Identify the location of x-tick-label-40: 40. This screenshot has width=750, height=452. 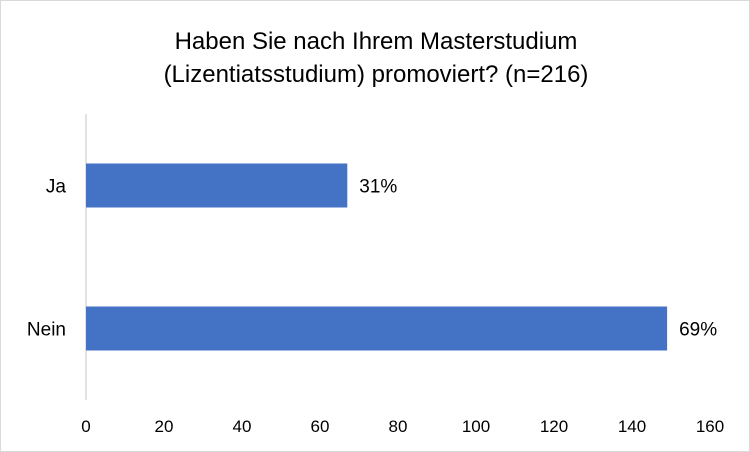
(242, 426).